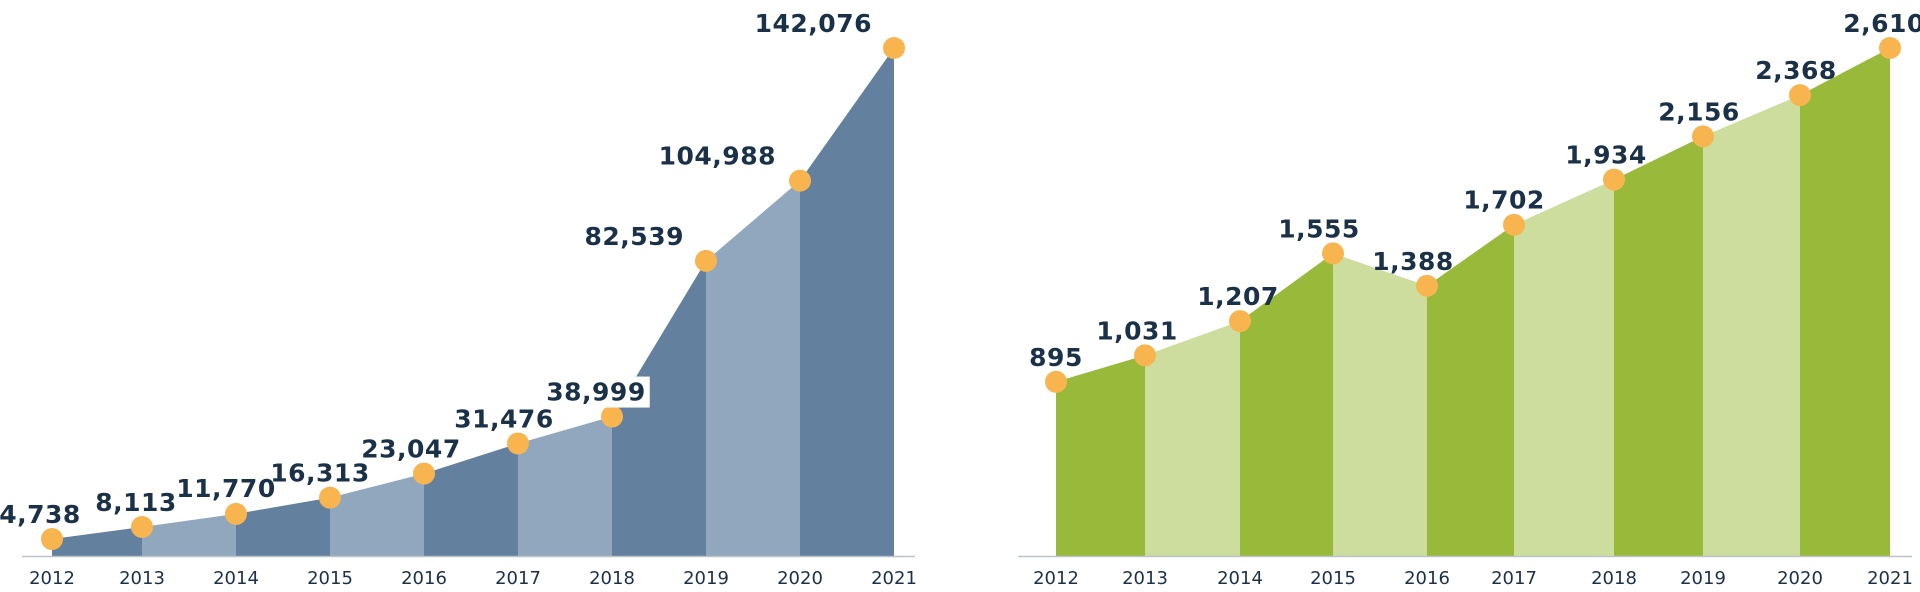 The height and width of the screenshot is (592, 1920). Describe the element at coordinates (40, 514) in the screenshot. I see `data-label-2012: 4,738` at that location.